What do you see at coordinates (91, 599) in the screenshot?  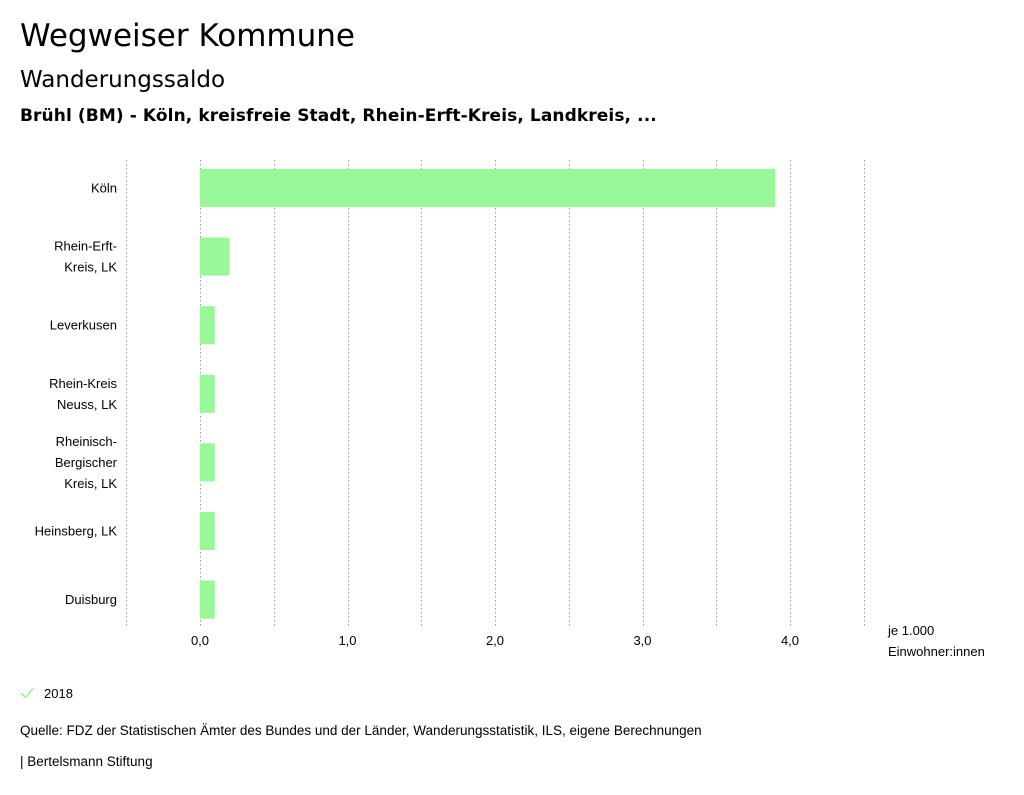 I see `category-label: Duisburg` at bounding box center [91, 599].